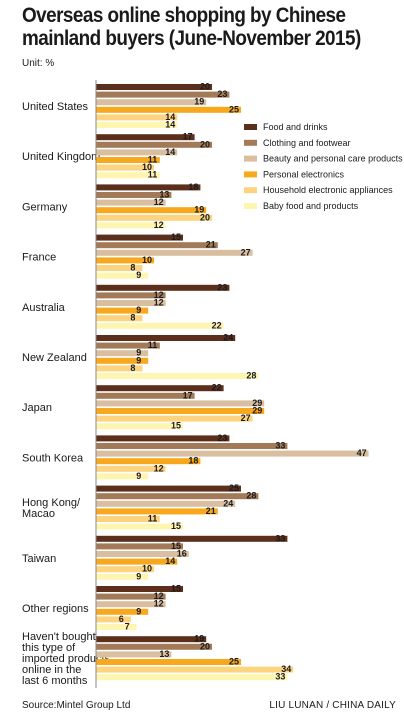 This screenshot has width=404, height=721. I want to click on title-line-1: Overseas online shopping by Chinese, so click(184, 15).